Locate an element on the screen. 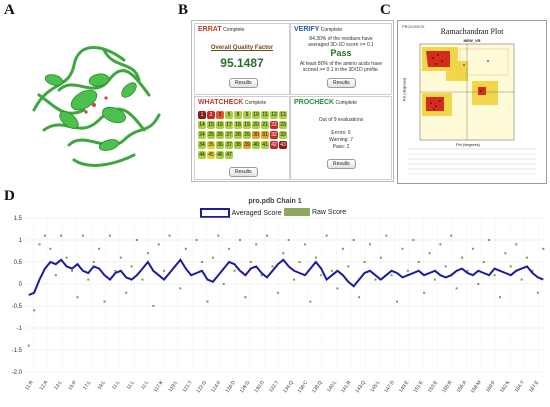 The image size is (550, 407). errat-status: Complete is located at coordinates (234, 30).